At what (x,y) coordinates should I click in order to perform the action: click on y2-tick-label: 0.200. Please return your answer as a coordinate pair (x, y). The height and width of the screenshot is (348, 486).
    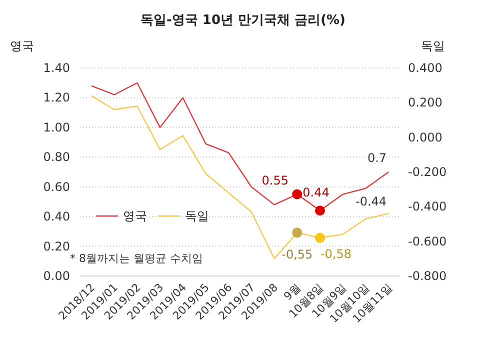
    Looking at the image, I should click on (425, 103).